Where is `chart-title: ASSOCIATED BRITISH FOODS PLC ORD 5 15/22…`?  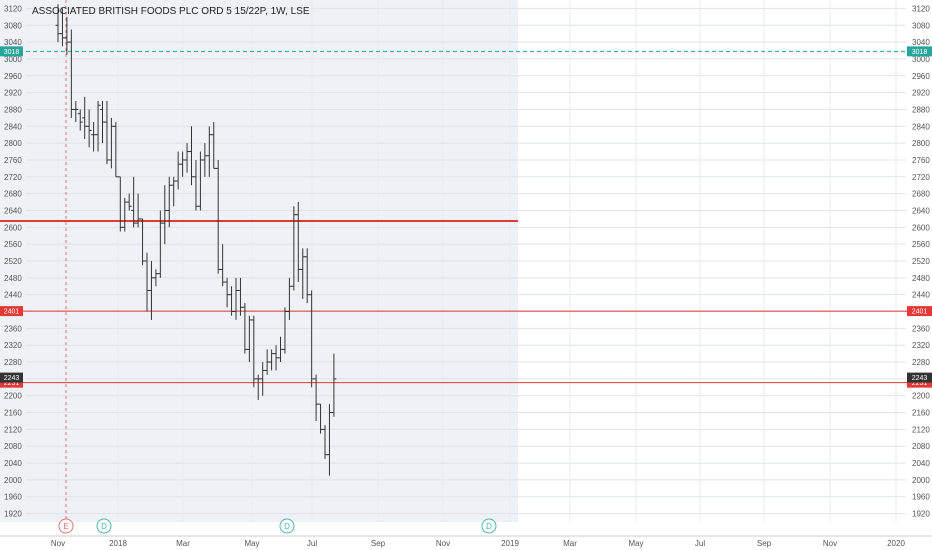 chart-title: ASSOCIATED BRITISH FOODS PLC ORD 5 15/22… is located at coordinates (171, 11).